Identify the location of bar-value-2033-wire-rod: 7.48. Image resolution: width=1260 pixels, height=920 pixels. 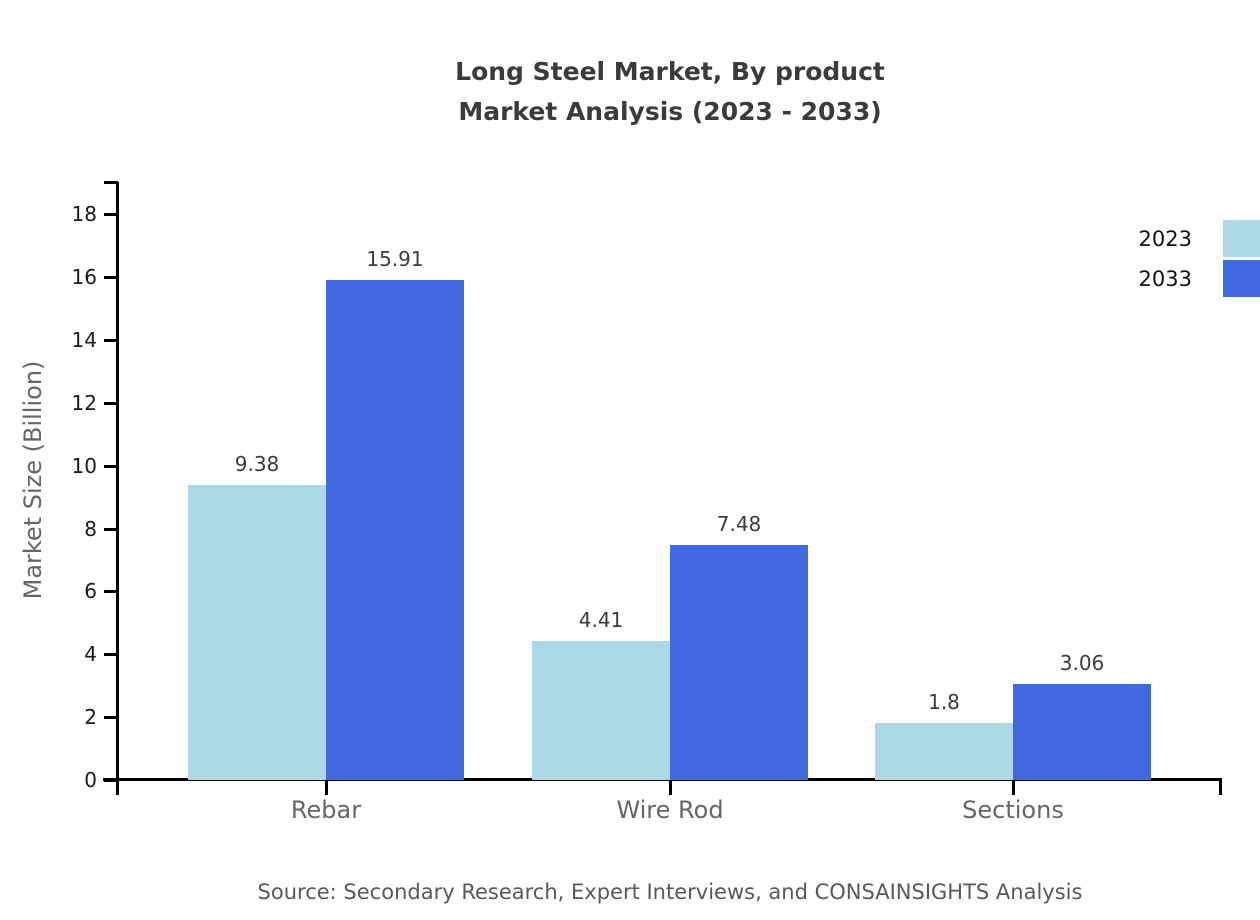
(739, 523).